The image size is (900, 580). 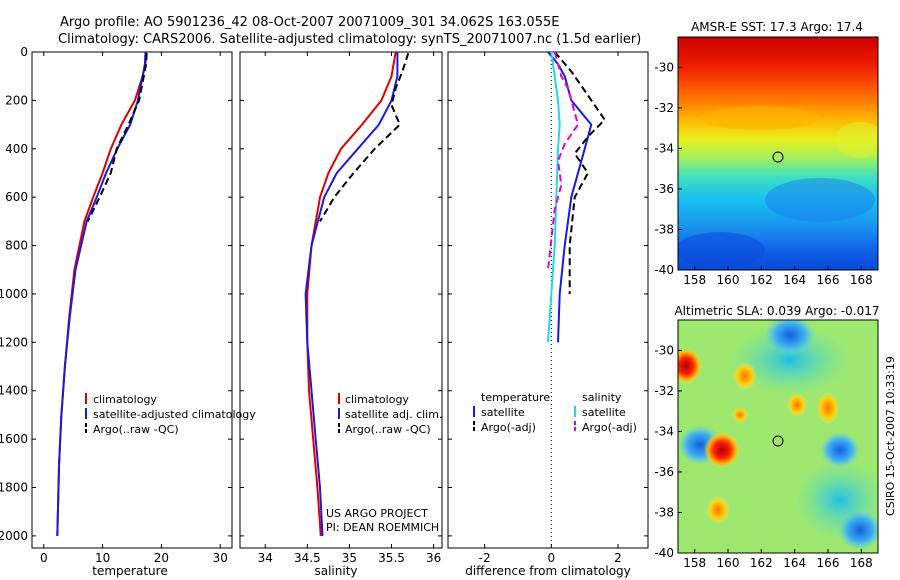 I want to click on salinity-lines, so click(x=357, y=294).